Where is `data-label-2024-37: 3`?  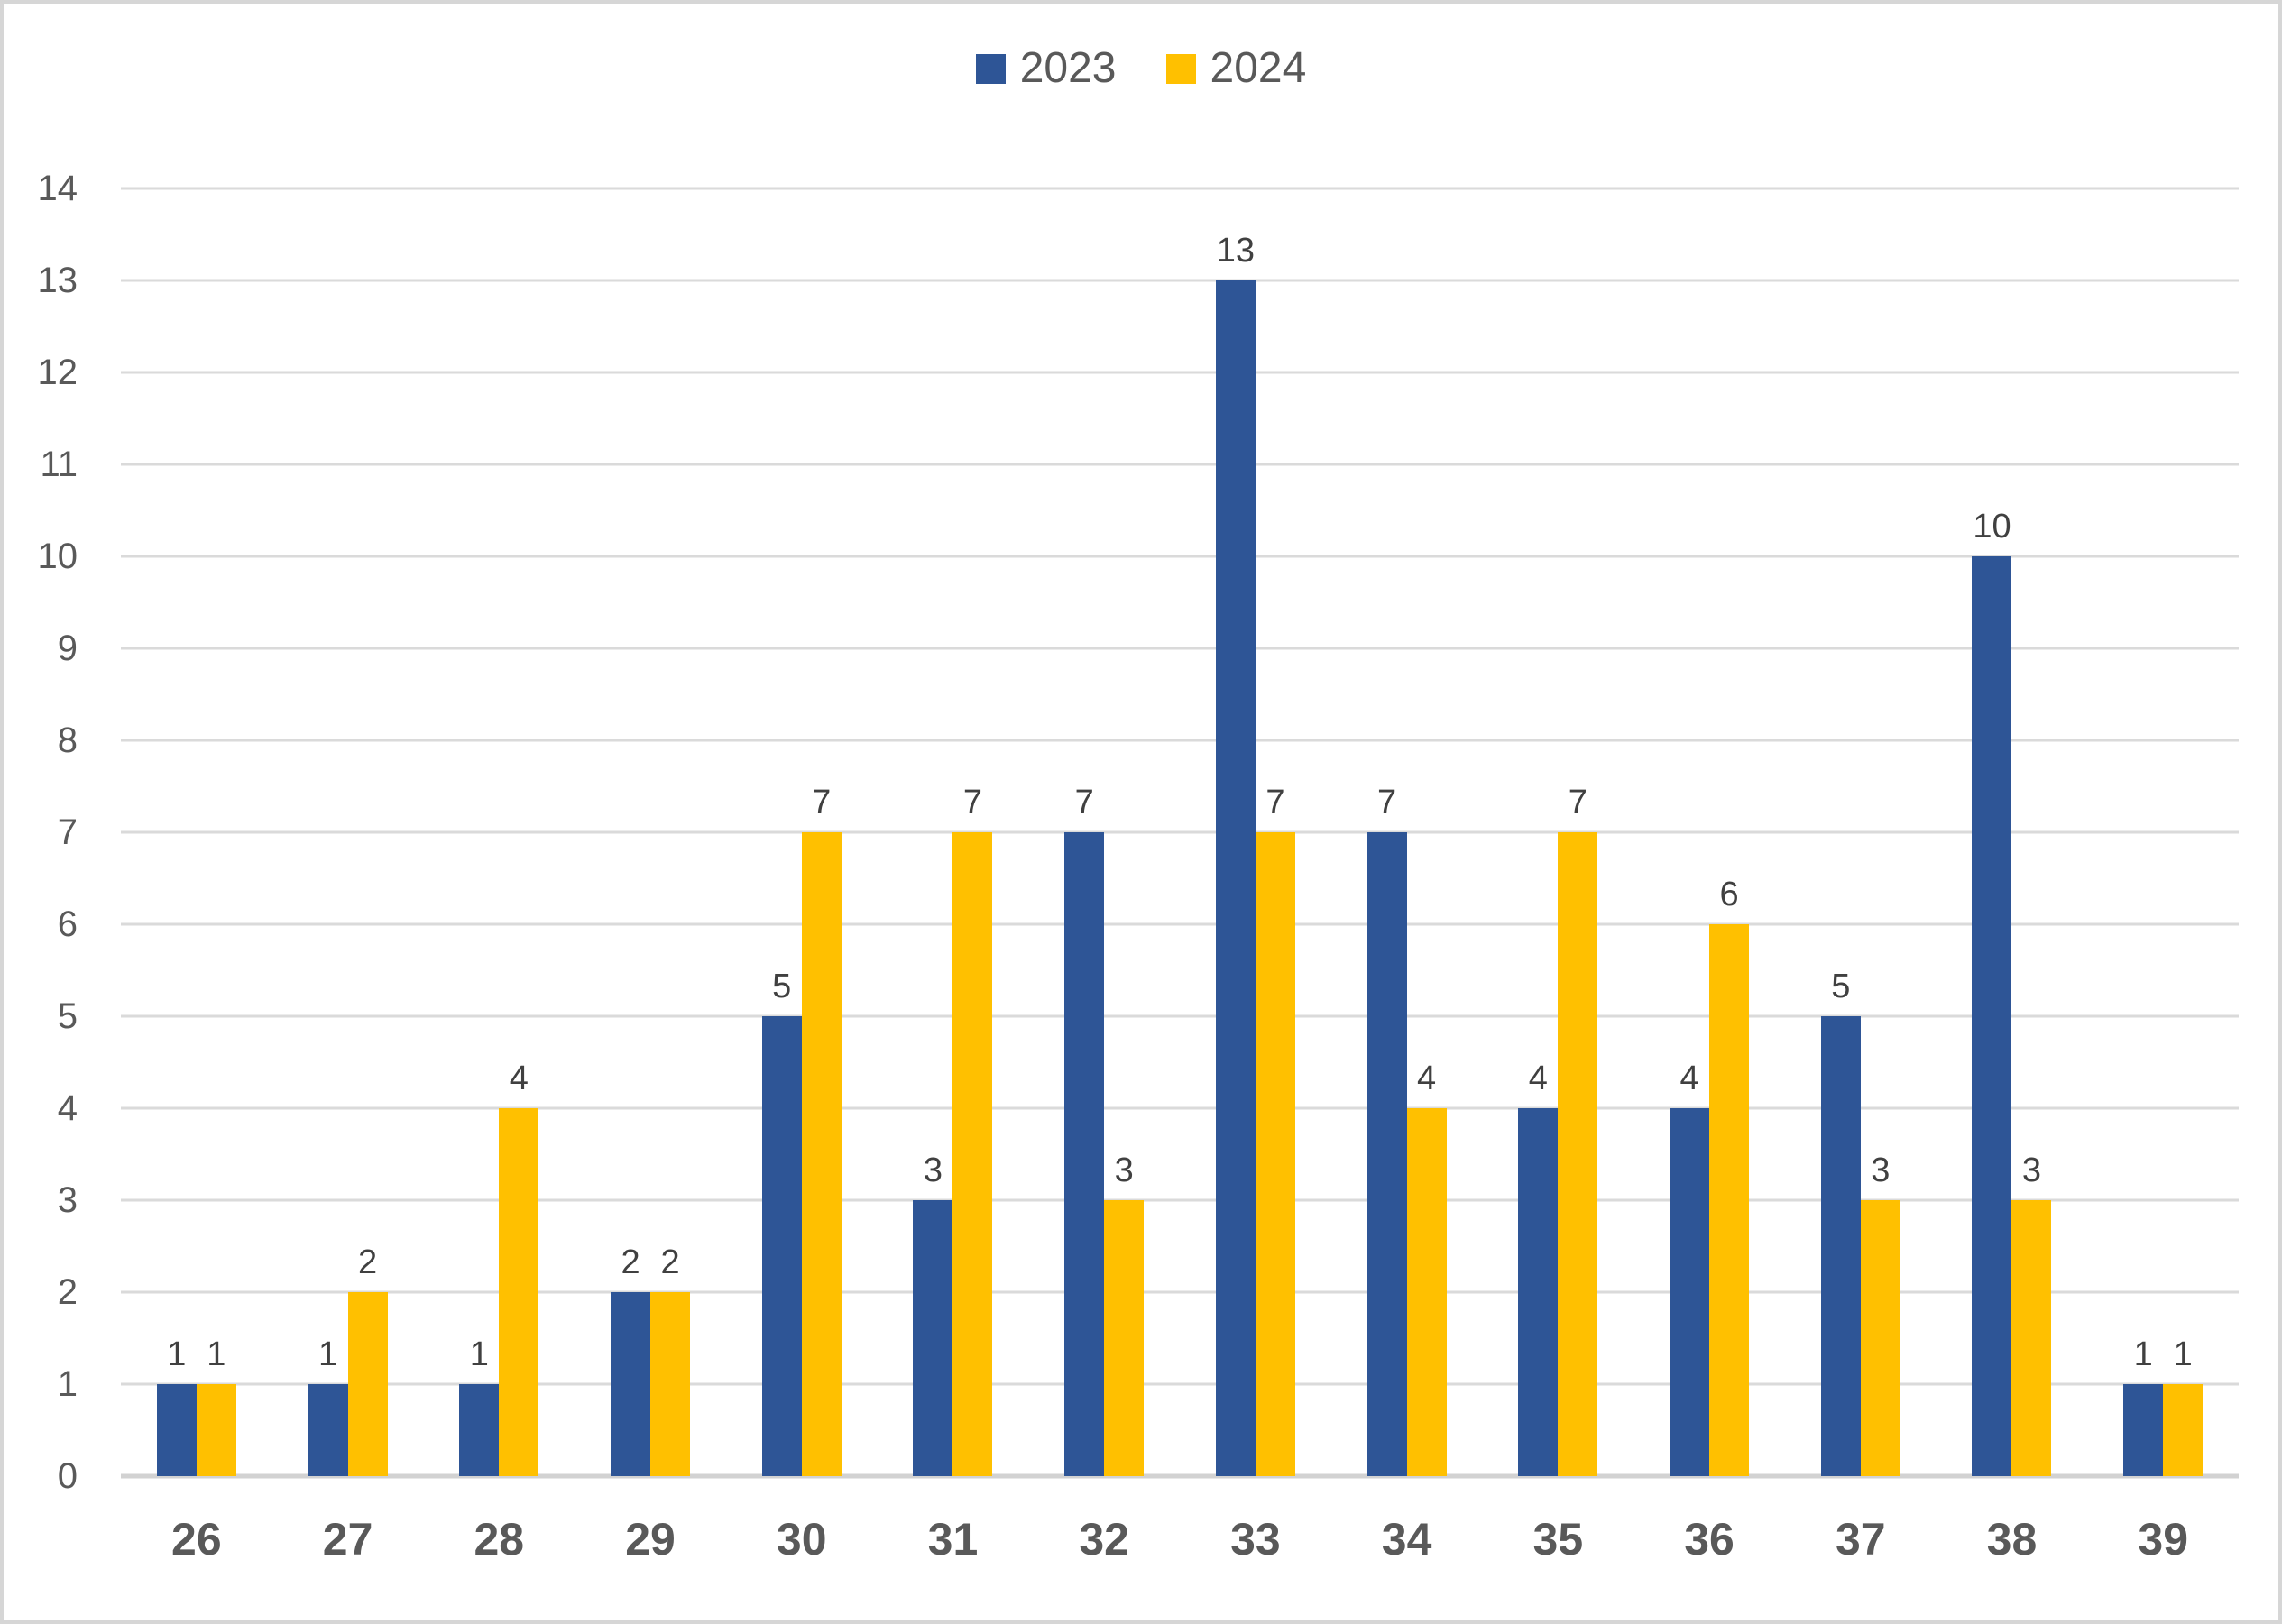 data-label-2024-37: 3 is located at coordinates (1881, 1170).